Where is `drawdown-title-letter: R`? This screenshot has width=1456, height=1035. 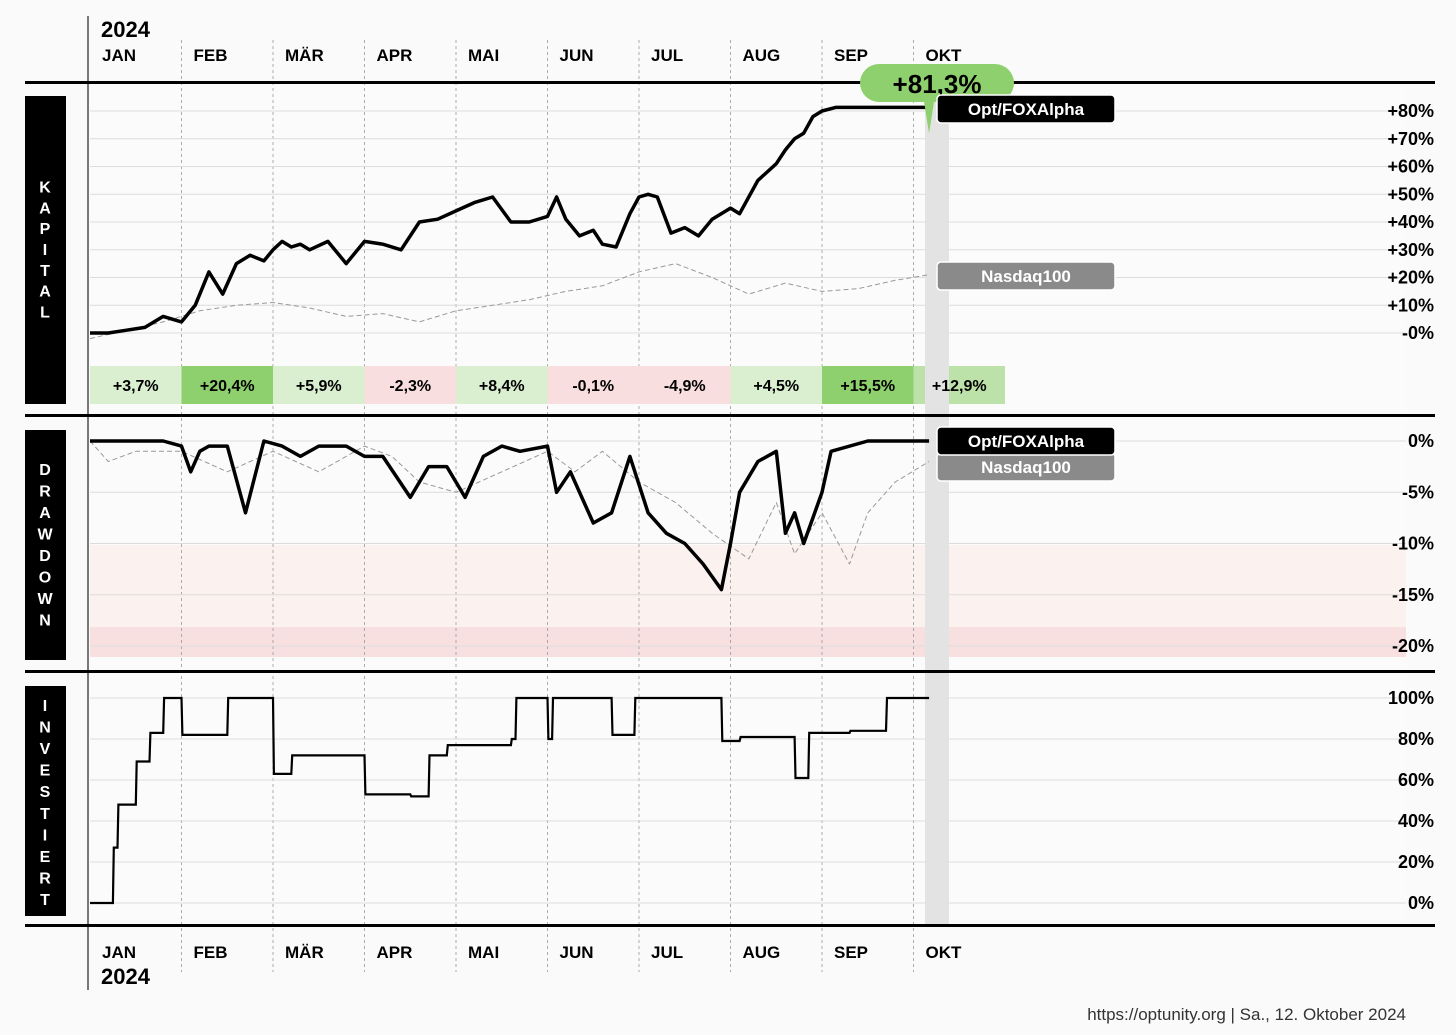 drawdown-title-letter: R is located at coordinates (45, 491).